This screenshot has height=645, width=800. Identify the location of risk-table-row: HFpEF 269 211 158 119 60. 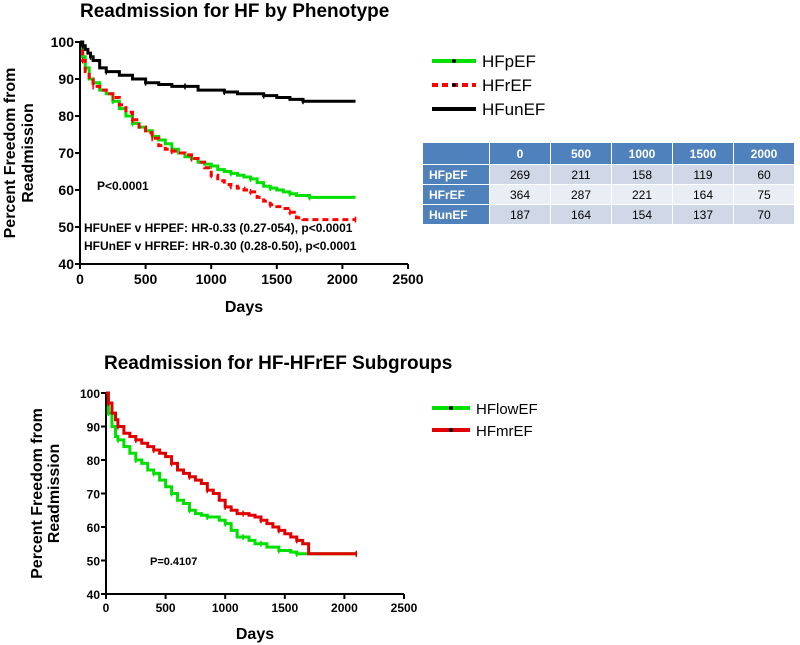
(608, 174).